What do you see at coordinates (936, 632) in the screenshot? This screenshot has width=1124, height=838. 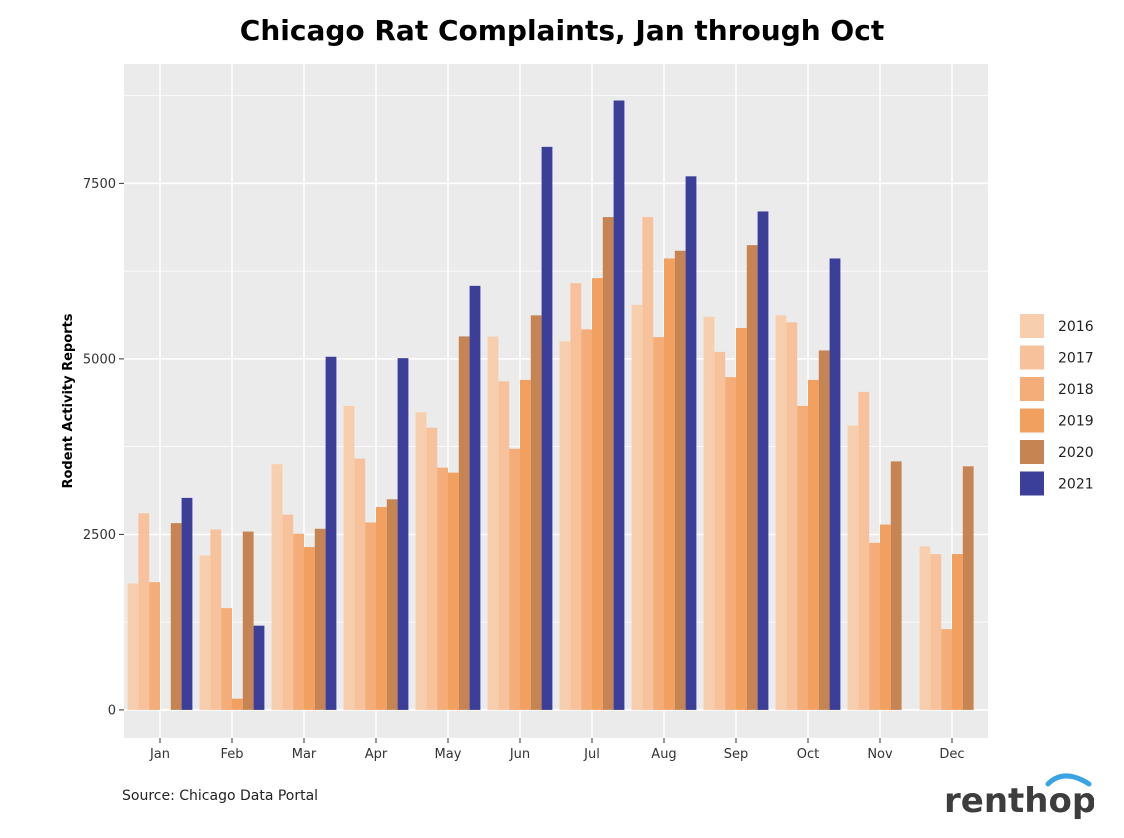 I see `bar-2017-Dec` at bounding box center [936, 632].